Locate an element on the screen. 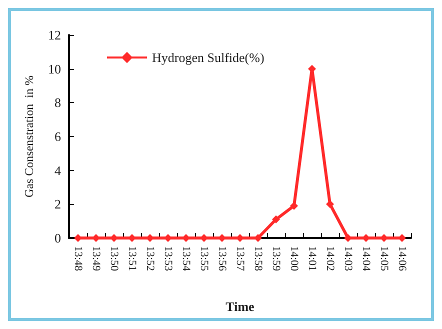  y-tick-label: 4 is located at coordinates (58, 170).